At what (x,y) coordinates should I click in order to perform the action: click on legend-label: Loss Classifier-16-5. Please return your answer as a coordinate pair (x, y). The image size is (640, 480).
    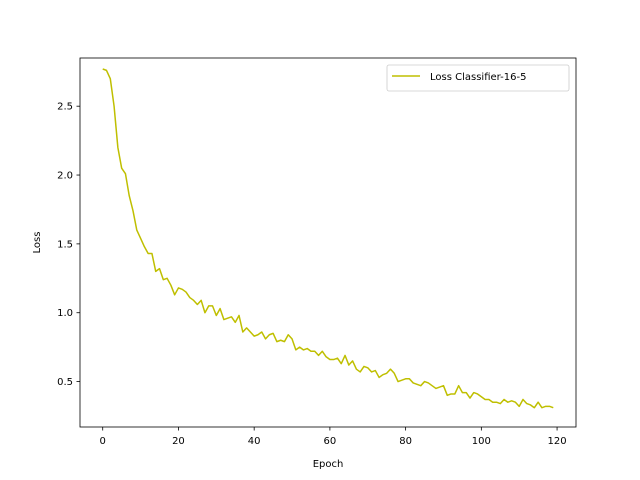
    Looking at the image, I should click on (478, 77).